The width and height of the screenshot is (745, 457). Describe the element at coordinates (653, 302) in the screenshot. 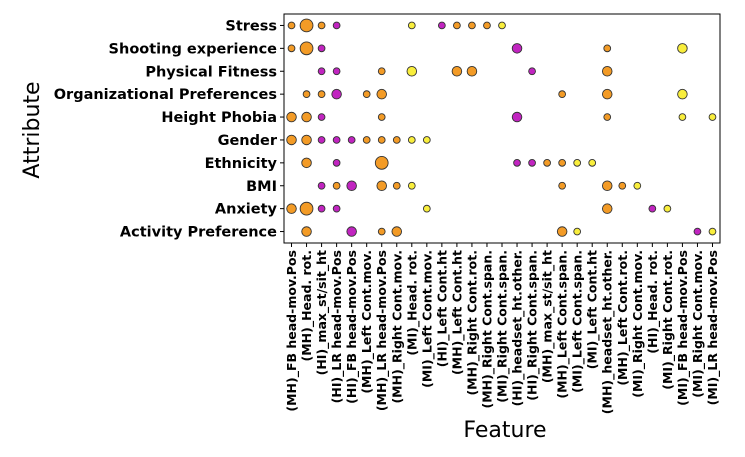

I see `x-tick-label: (HI)_Head. rot.` at that location.